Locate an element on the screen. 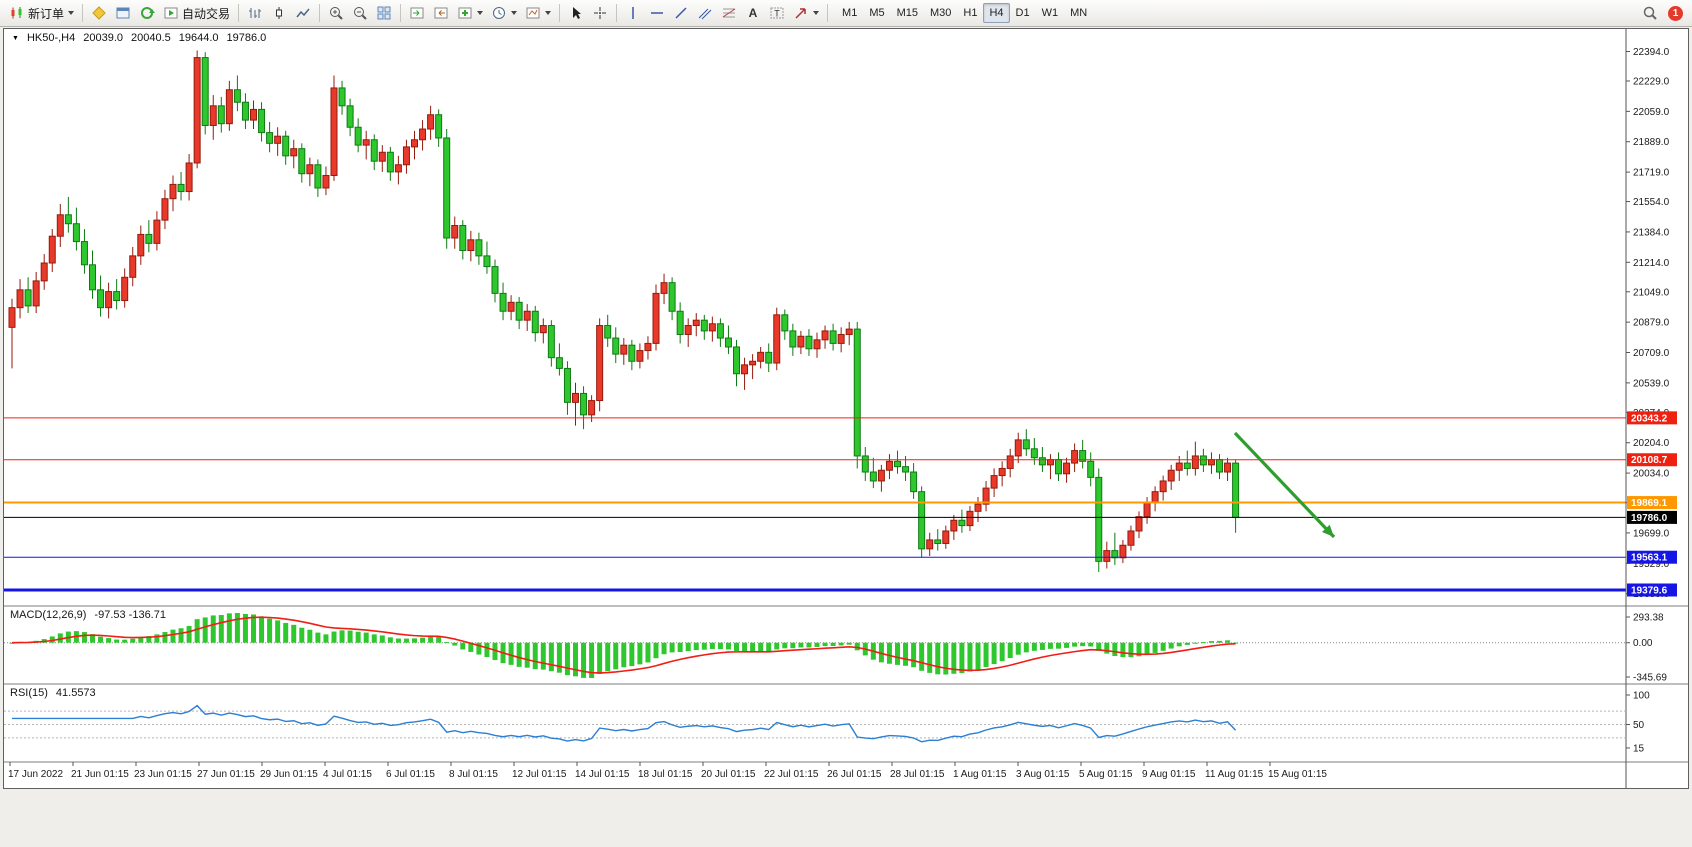 The height and width of the screenshot is (847, 1692). svg-text: 23 Jun 01:15 is located at coordinates (163, 774).